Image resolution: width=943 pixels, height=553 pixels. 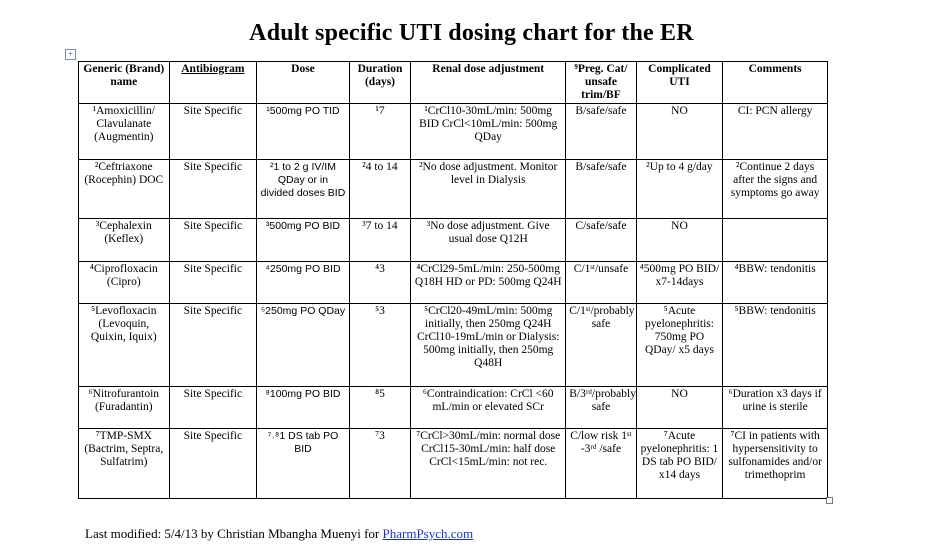 I want to click on cell-dose: ⁸100mg PO BID, so click(x=303, y=407).